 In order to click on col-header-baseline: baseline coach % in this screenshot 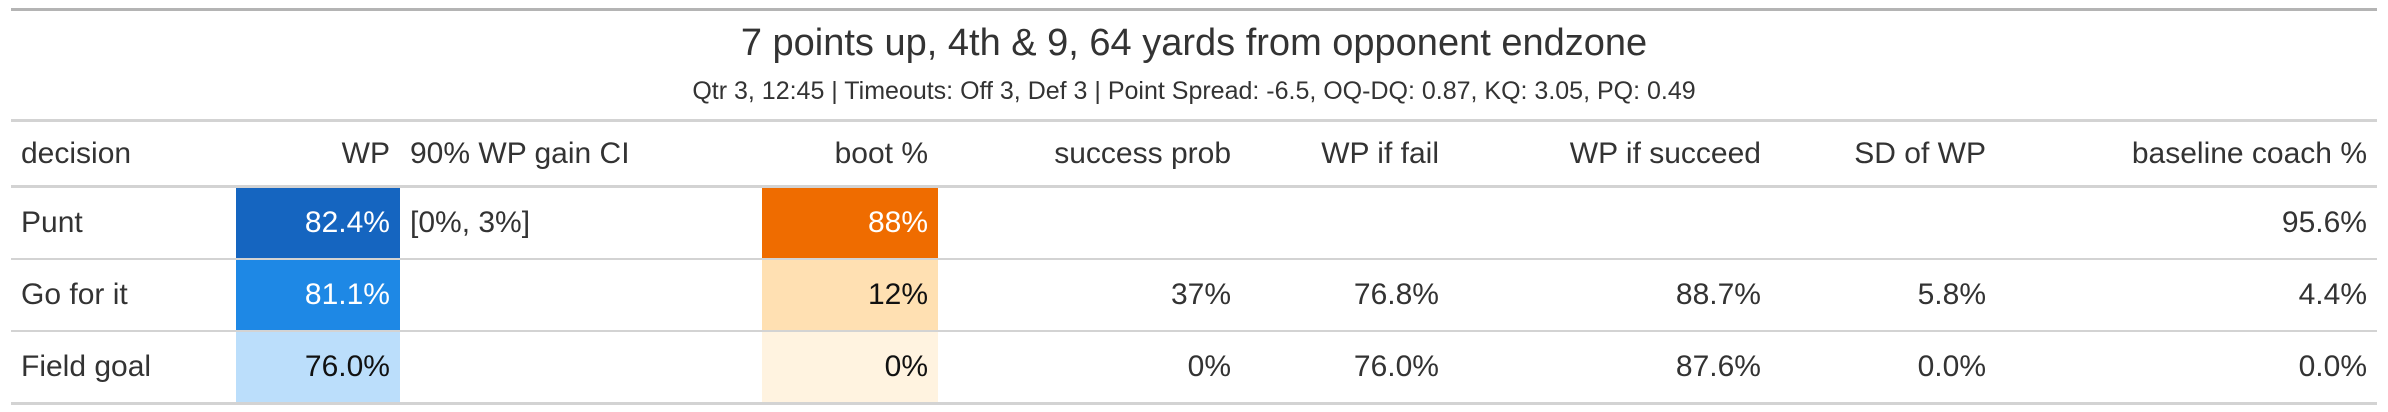, I will do `click(2186, 155)`.